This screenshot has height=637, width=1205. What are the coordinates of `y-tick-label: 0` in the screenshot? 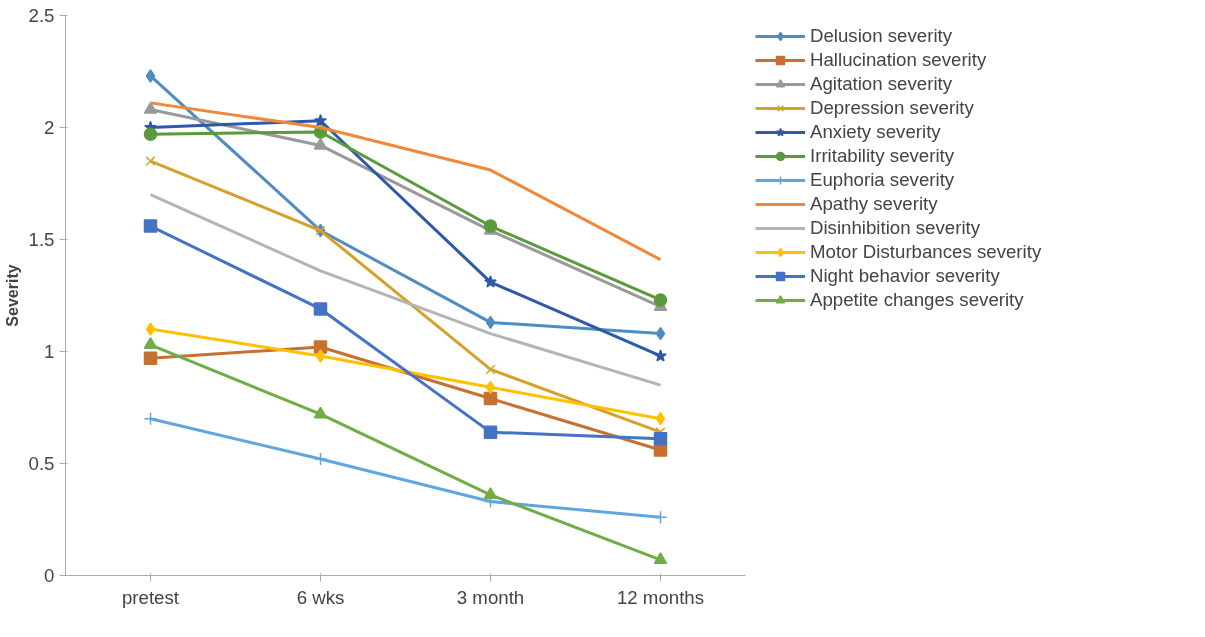 It's located at (49, 575).